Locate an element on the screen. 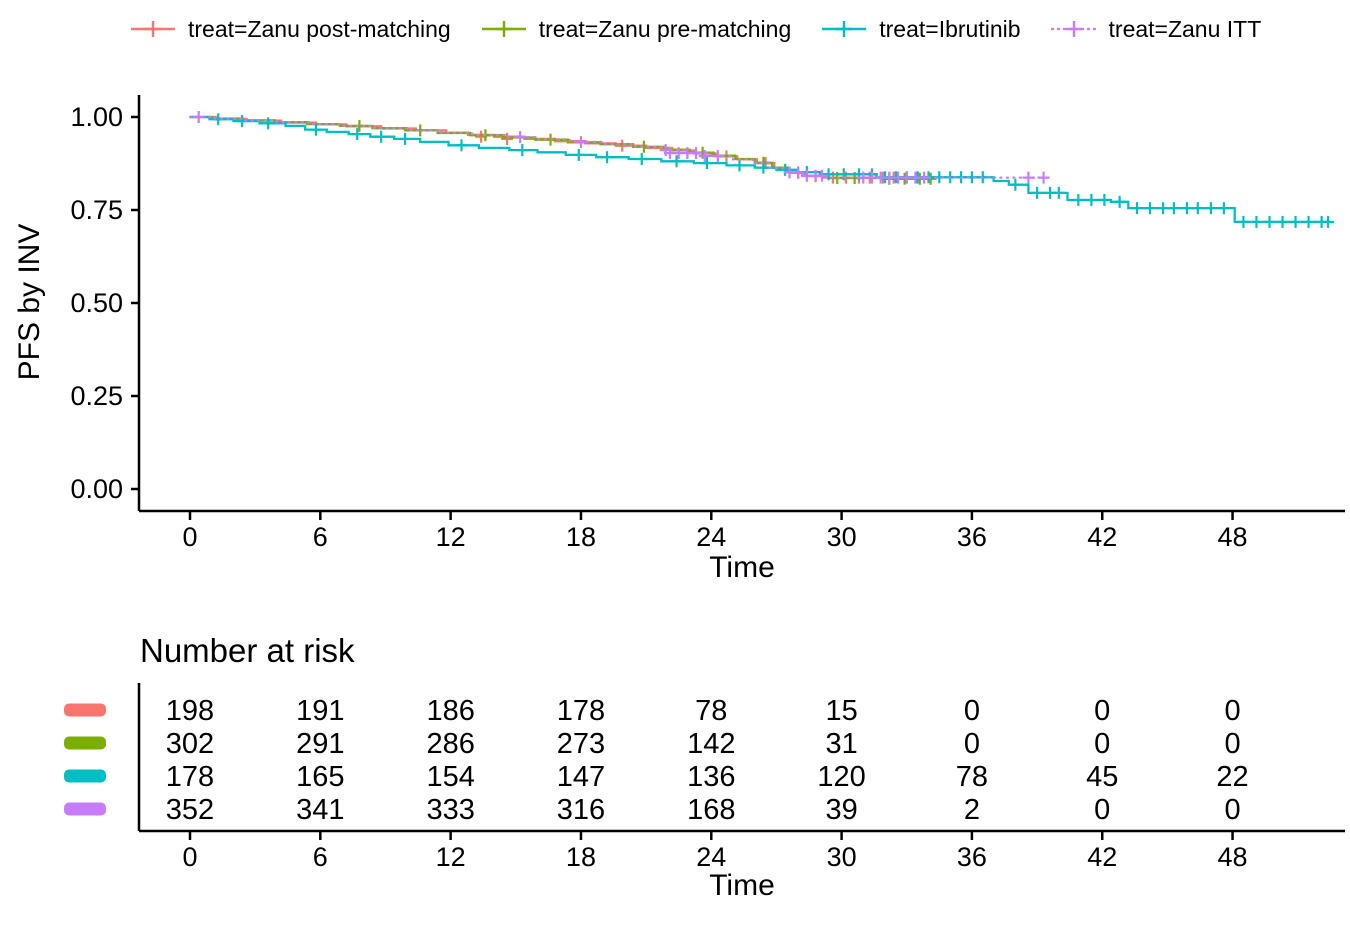 This screenshot has height=929, width=1350. x-tick-label: 24 is located at coordinates (711, 537).